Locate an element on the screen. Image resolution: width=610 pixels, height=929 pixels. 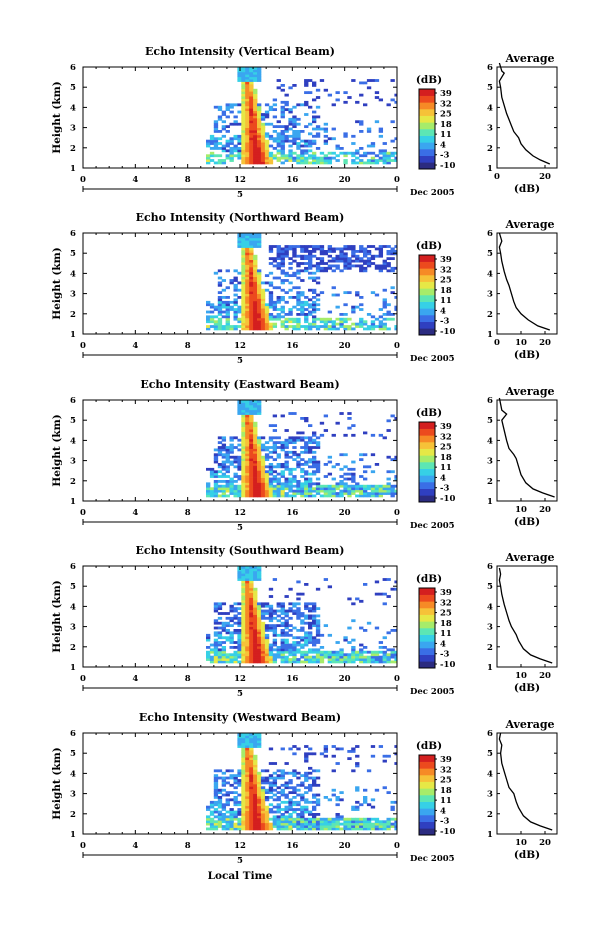
average-y-tick-label: 3 is located at coordinates (490, 795).